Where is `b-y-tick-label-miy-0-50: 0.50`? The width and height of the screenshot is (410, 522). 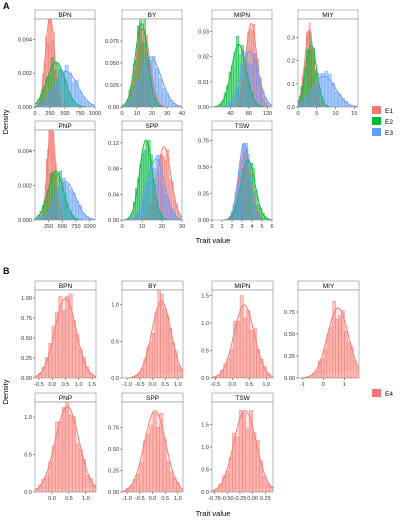
b-y-tick-label-miy-0-50: 0.50 is located at coordinates (289, 335).